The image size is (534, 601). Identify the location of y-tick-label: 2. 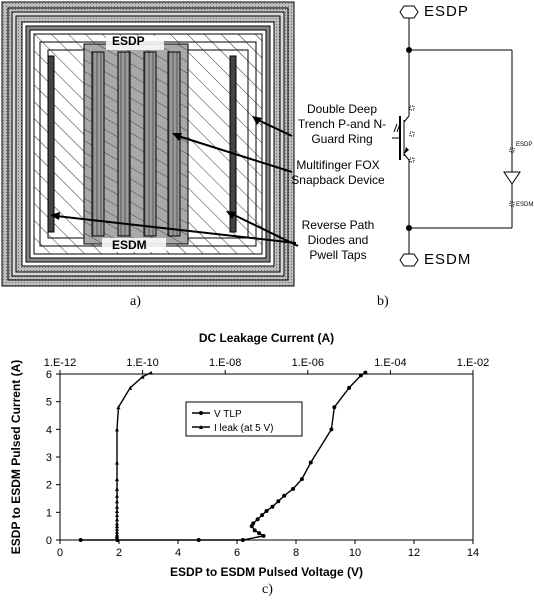
(49, 486).